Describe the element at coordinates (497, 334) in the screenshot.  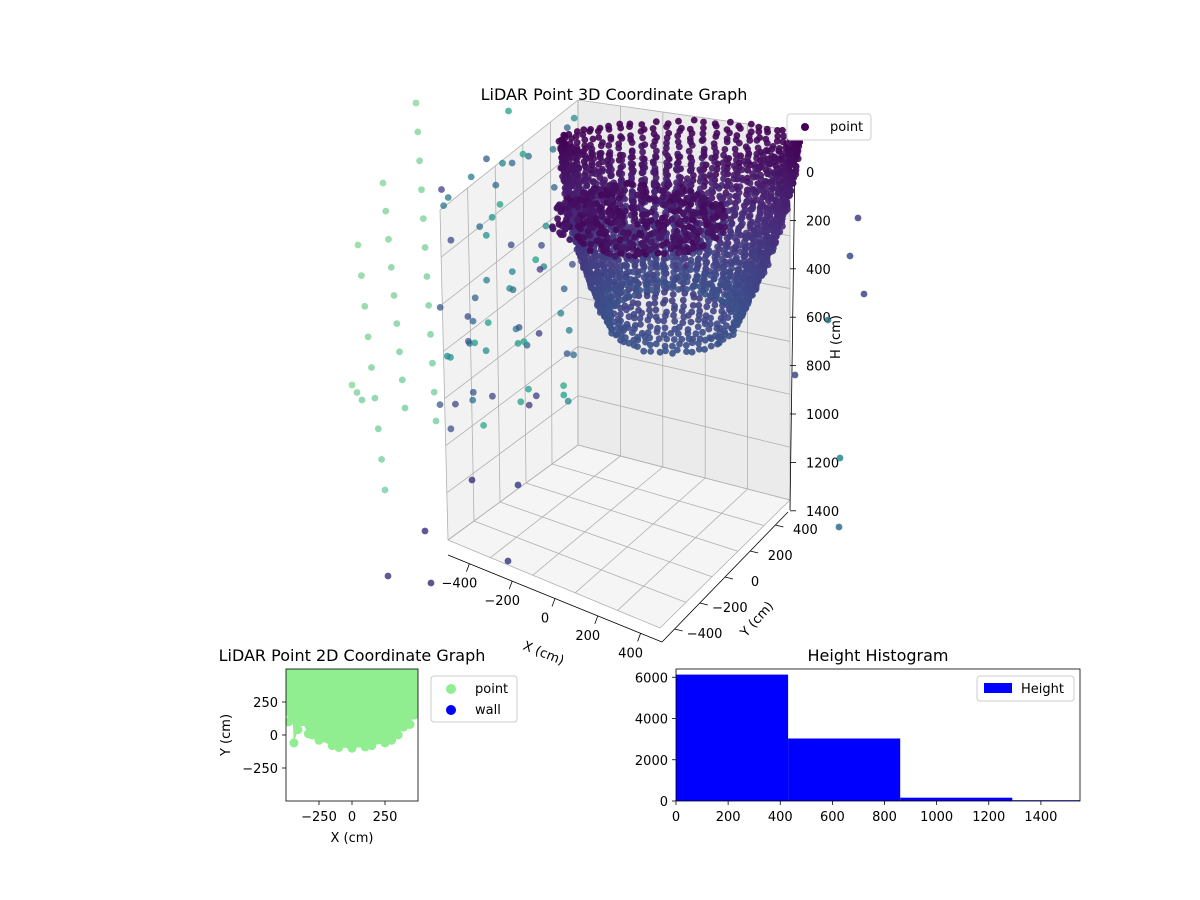
I see `grid-line-left-v` at that location.